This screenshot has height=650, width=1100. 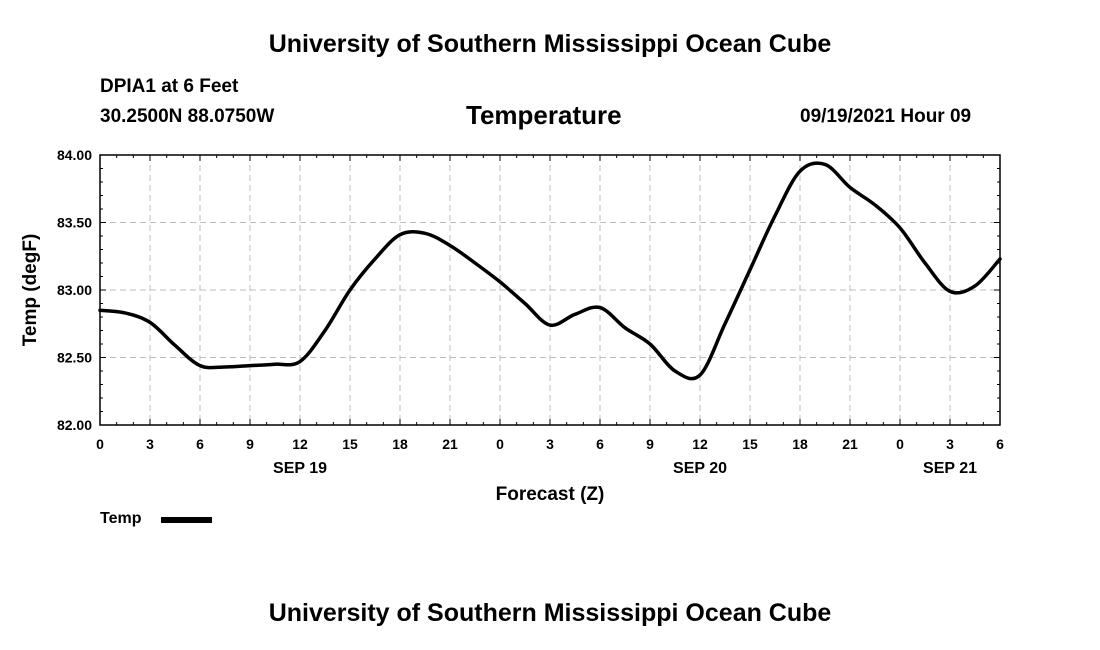 What do you see at coordinates (121, 518) in the screenshot?
I see `legend-label: Temp` at bounding box center [121, 518].